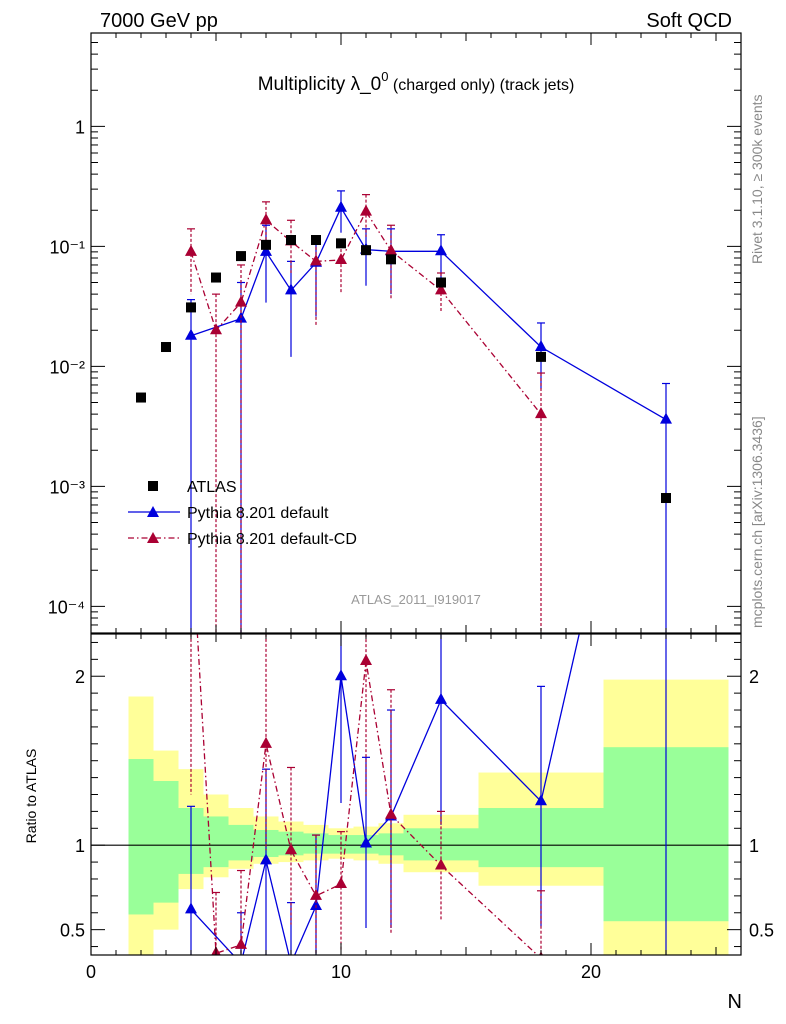 The image size is (786, 1024). Describe the element at coordinates (272, 539) in the screenshot. I see `legend-label-cd: Pythia 8.201 default-CD` at that location.